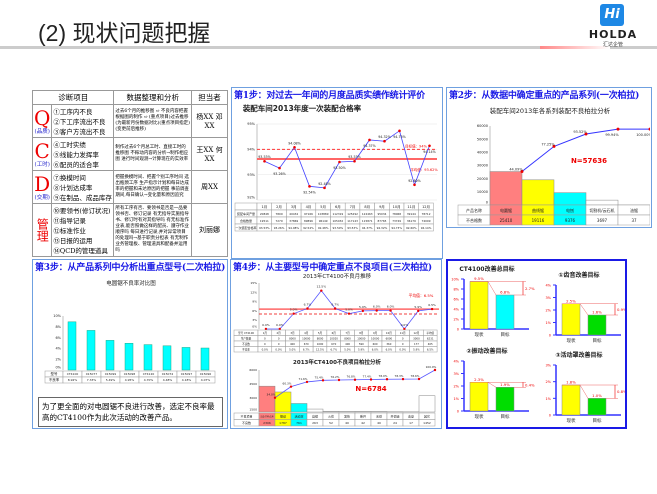 The height and width of the screenshot is (494, 657). Describe the element at coordinates (643, 135) in the screenshot. I see `cumulative-label: 100.00%` at that location.